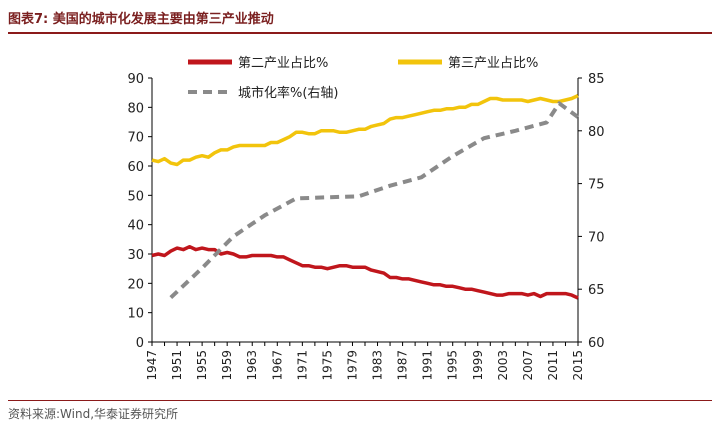 Image resolution: width=720 pixels, height=440 pixels. I want to click on y2-tick-label: 80, so click(596, 132).